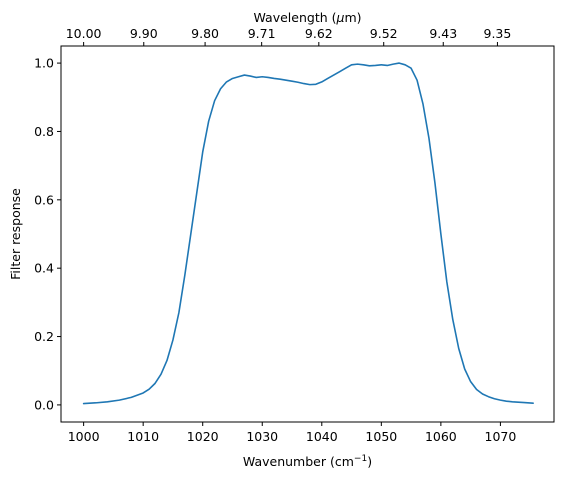 This screenshot has width=567, height=480. I want to click on y-tick-label: 0.2, so click(44, 336).